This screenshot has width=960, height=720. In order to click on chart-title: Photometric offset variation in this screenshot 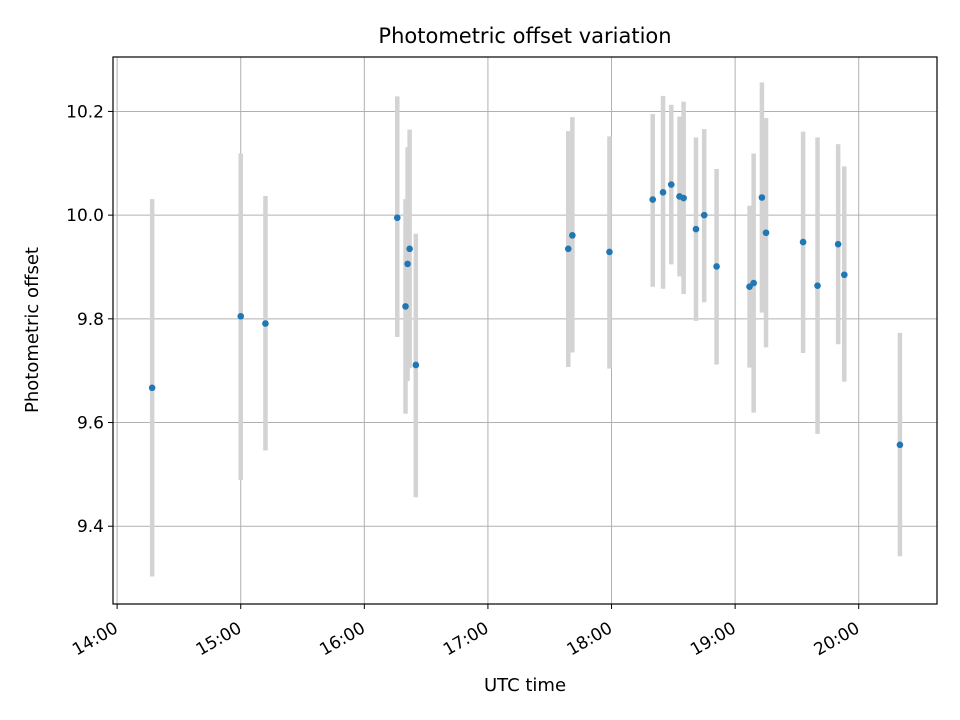, I will do `click(524, 36)`.